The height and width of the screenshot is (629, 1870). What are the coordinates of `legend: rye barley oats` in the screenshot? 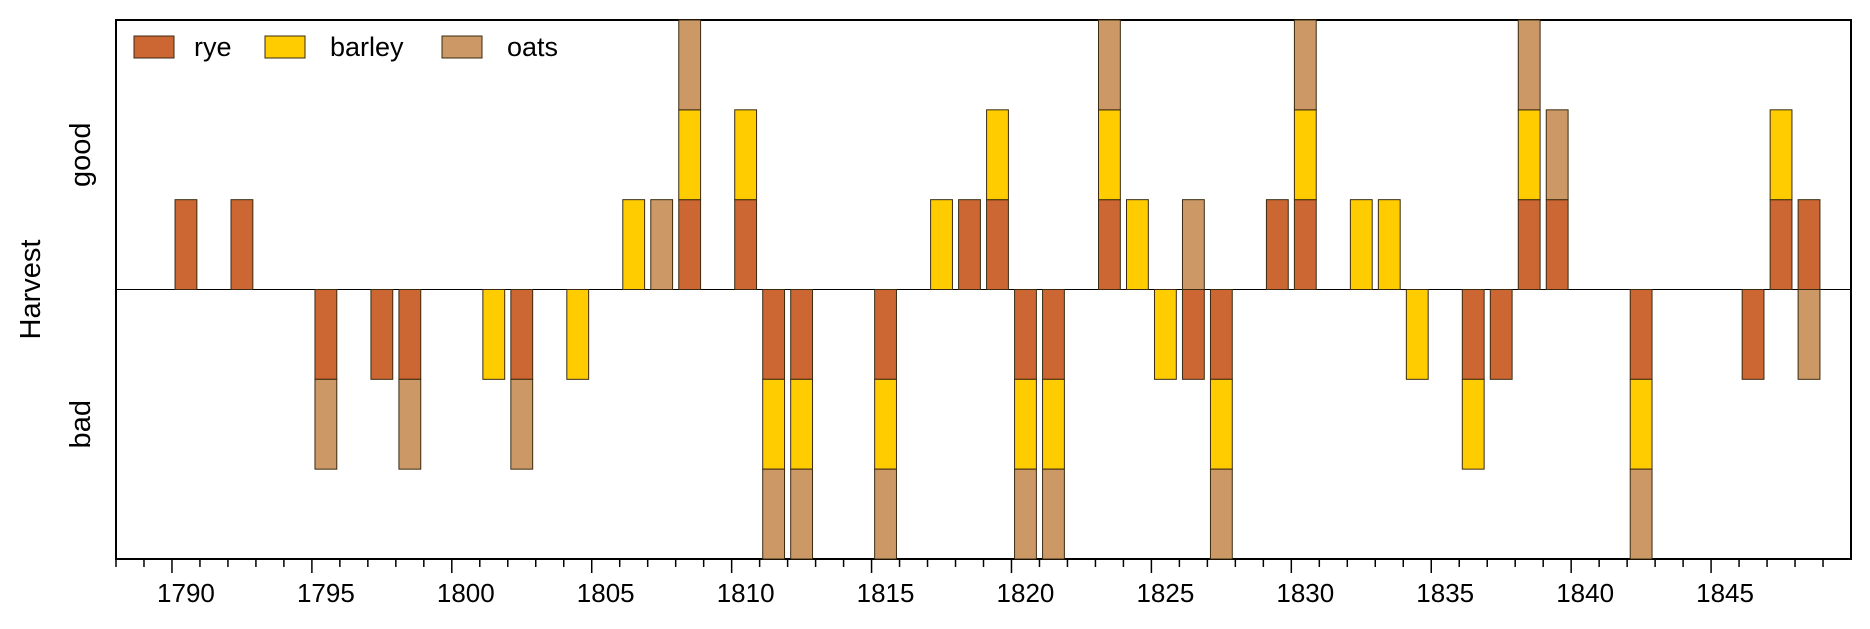 It's located at (345, 47).